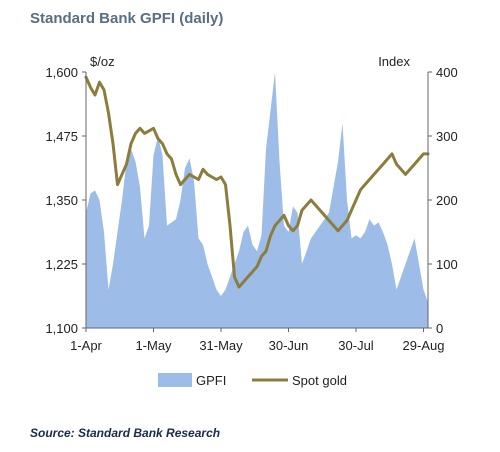  I want to click on right-axis-unit: Index, so click(394, 61).